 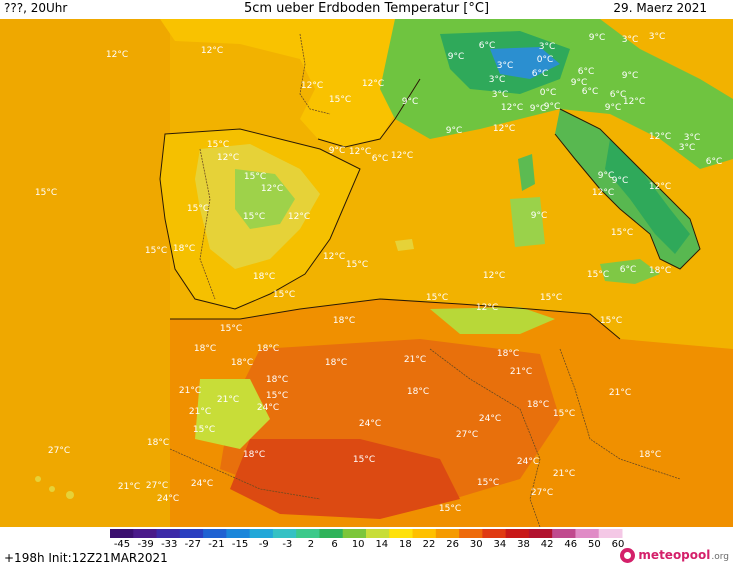 What do you see at coordinates (523, 544) in the screenshot?
I see `legend-tick-label: 38` at bounding box center [523, 544].